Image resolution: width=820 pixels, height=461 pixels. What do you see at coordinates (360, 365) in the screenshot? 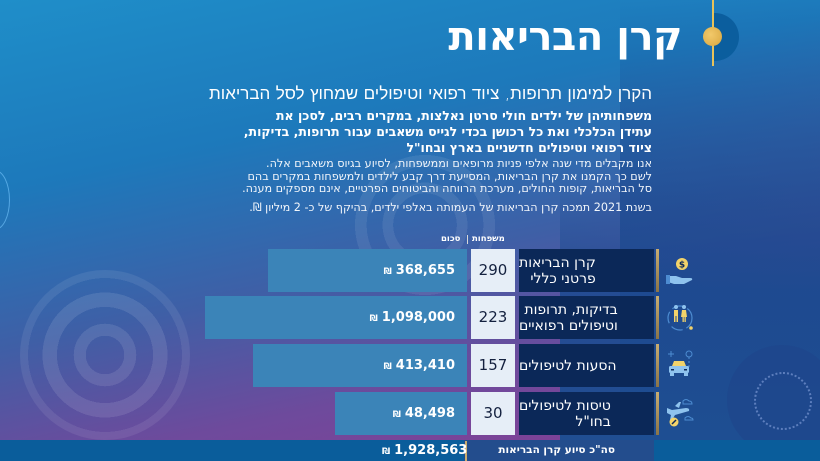
I see `amount-bar: ₪ 413,410` at bounding box center [360, 365].